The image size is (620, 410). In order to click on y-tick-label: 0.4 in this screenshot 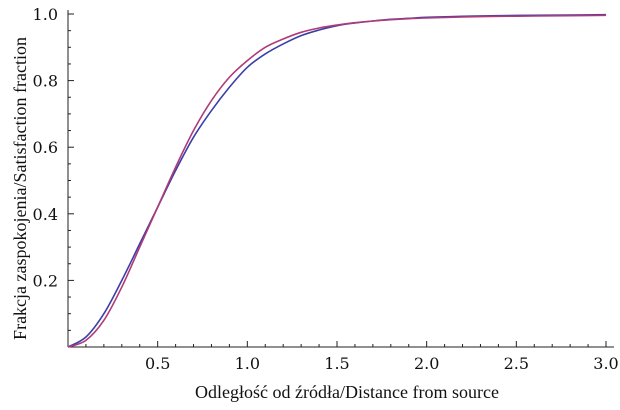, I will do `click(45, 214)`.